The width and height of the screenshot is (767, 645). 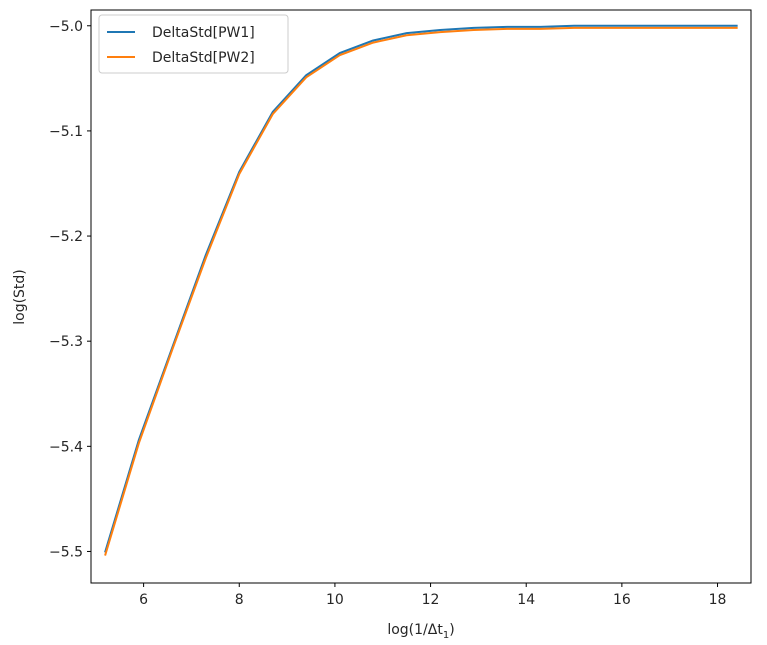 I want to click on x-tick-label: 18, so click(x=718, y=600).